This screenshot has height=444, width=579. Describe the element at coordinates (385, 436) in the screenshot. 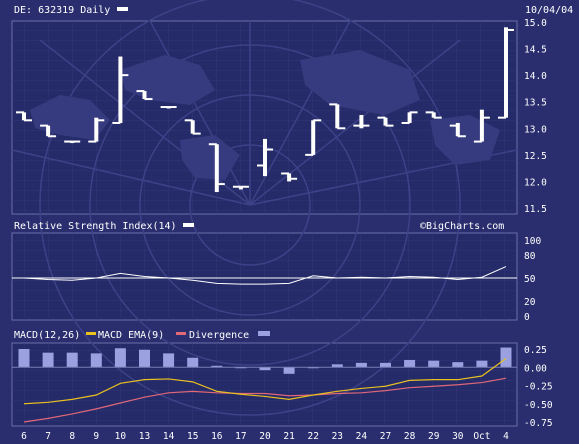

I see `x-tick-label: 27` at that location.